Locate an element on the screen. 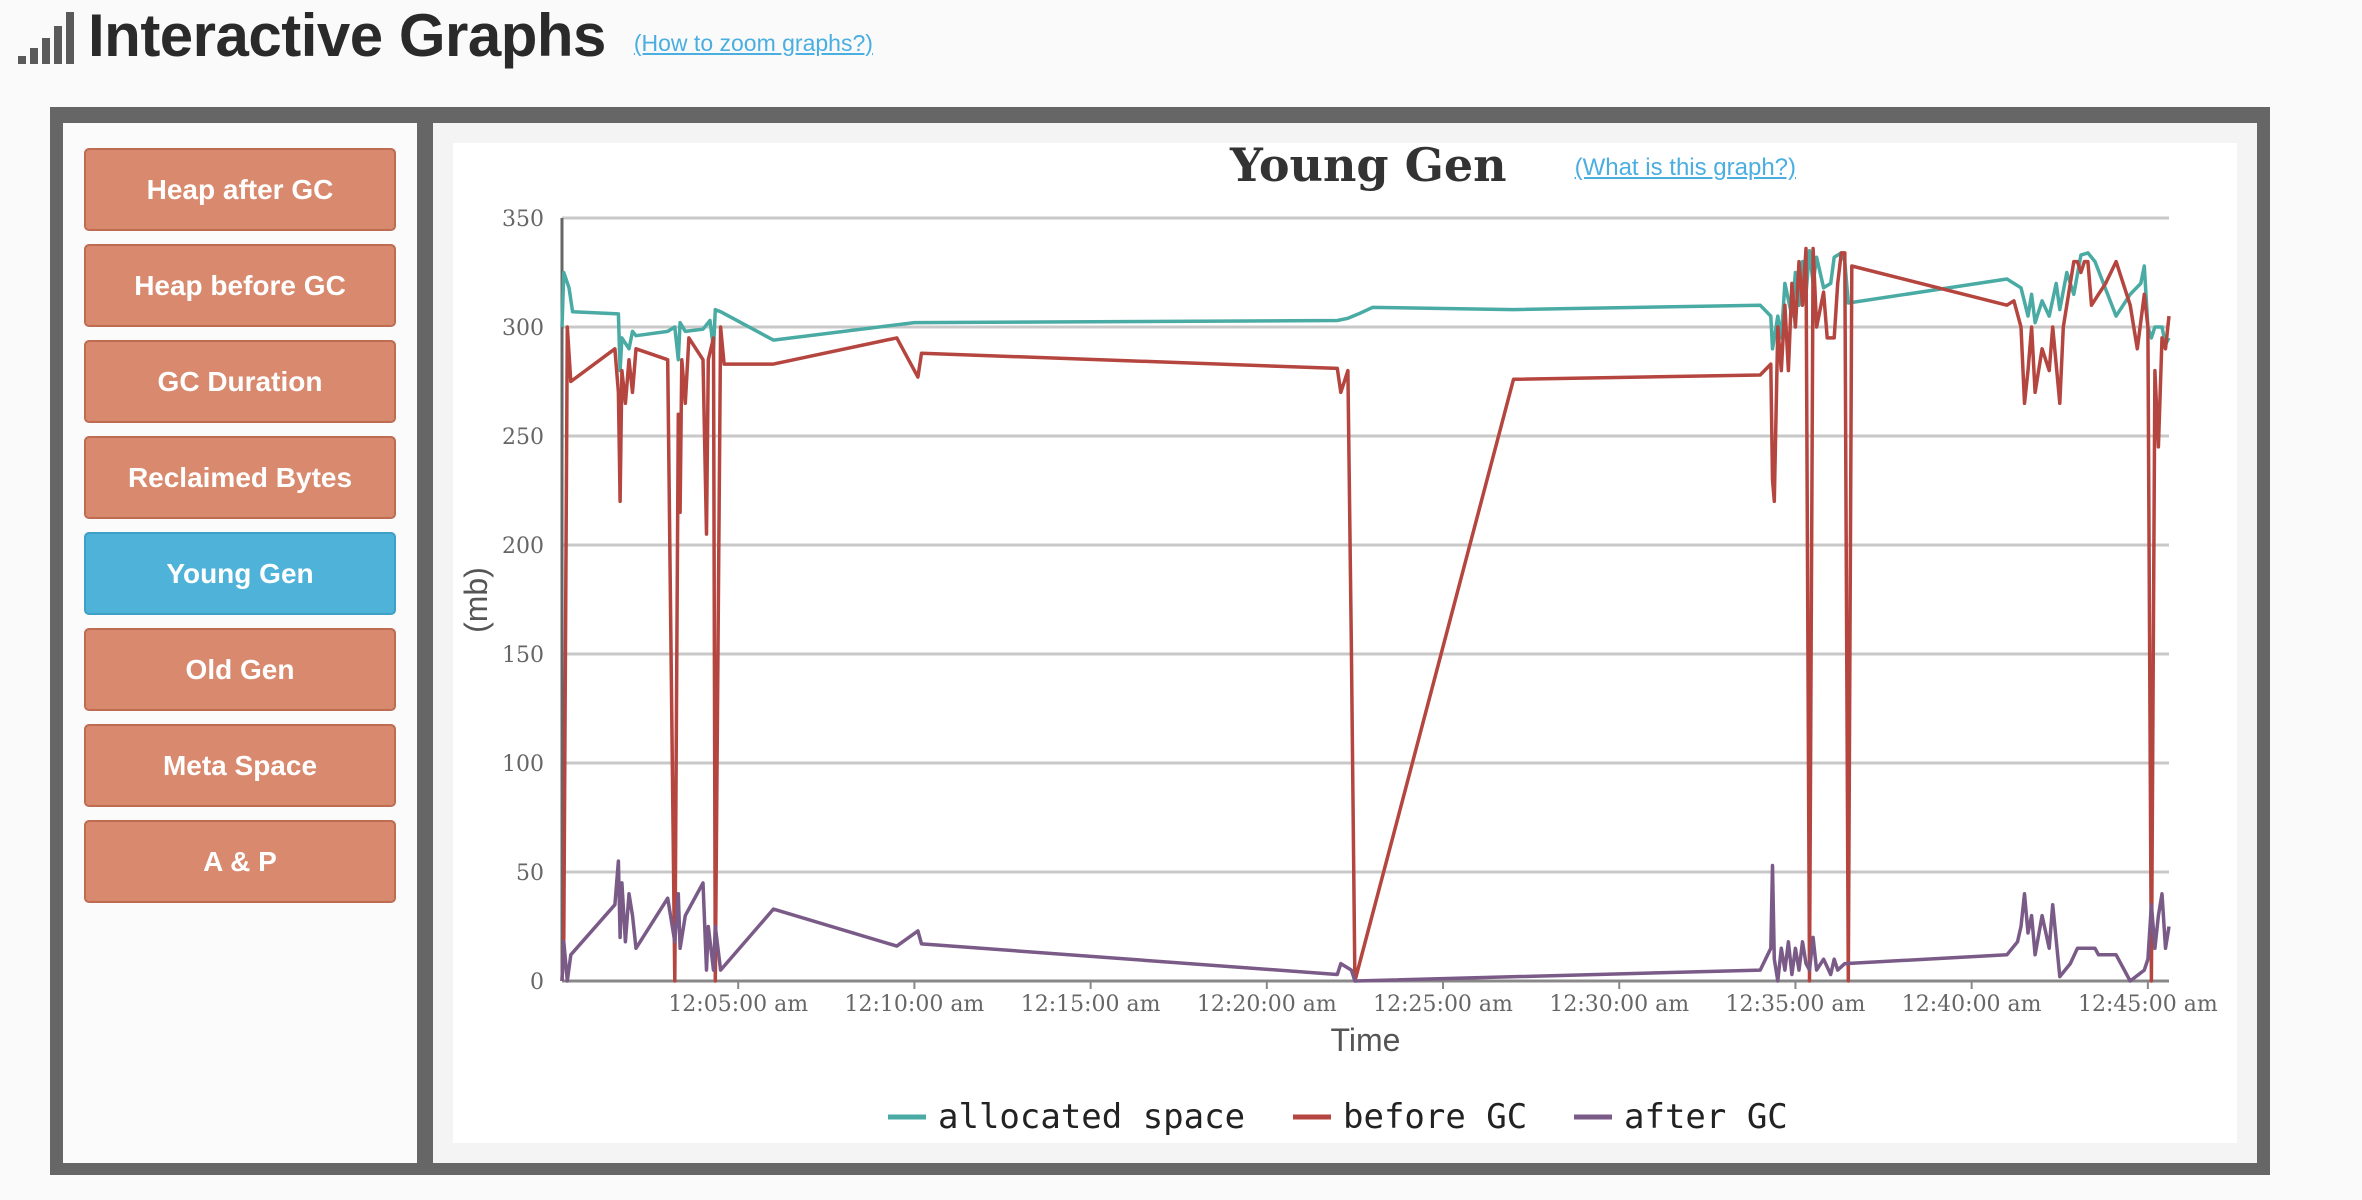 The image size is (2362, 1200). chart-title: Young Gen is located at coordinates (1368, 165).